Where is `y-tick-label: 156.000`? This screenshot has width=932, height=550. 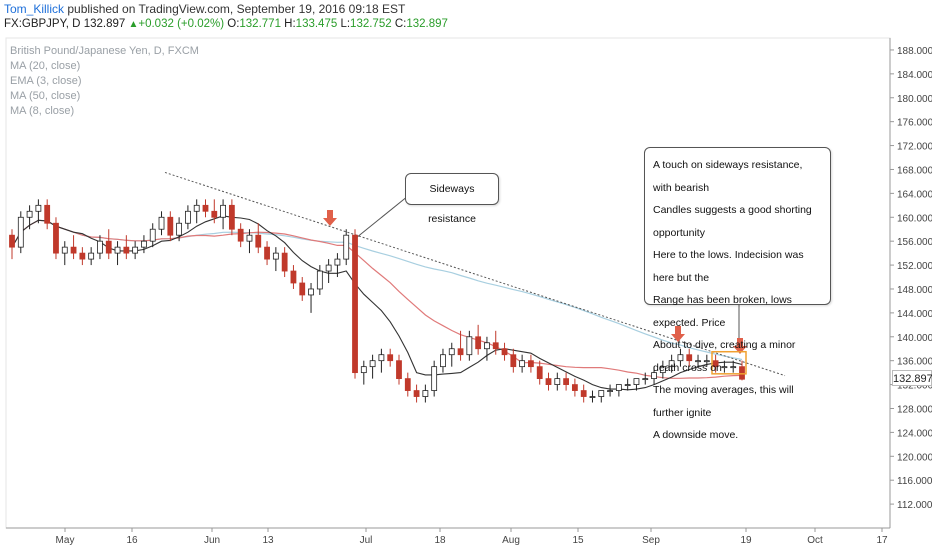
y-tick-label: 156.000 is located at coordinates (914, 242).